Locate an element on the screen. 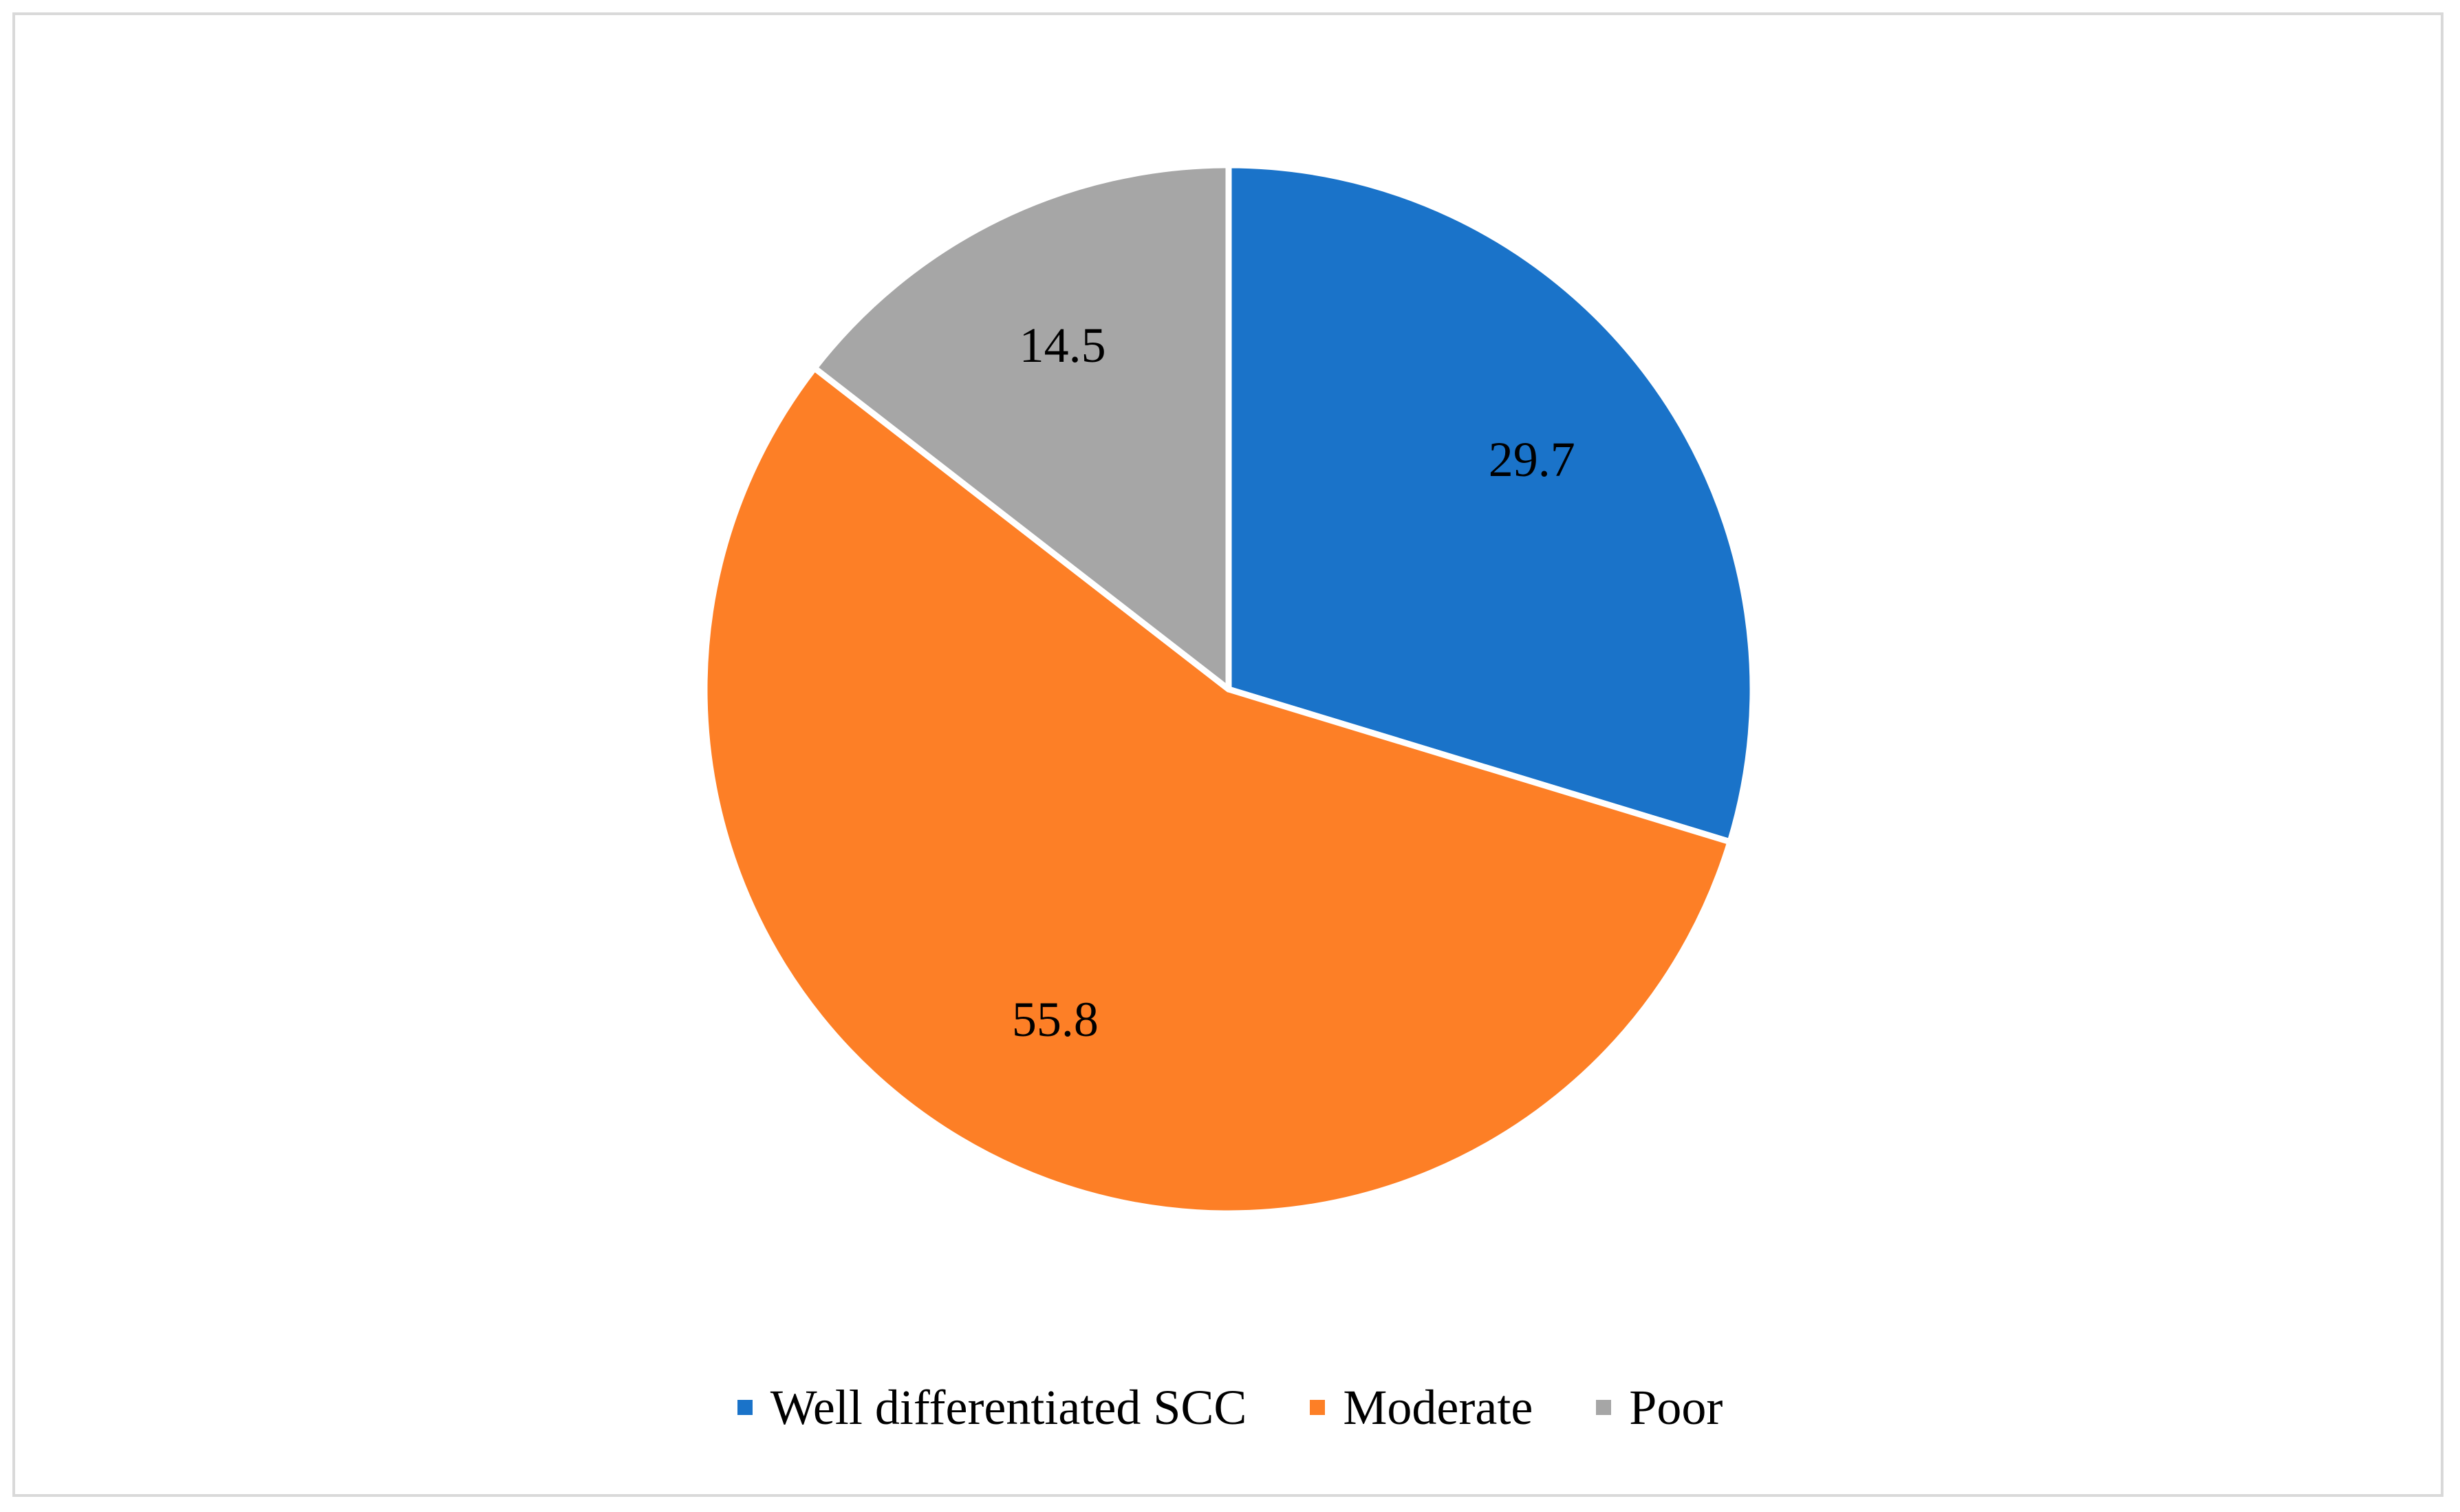 This screenshot has height=1512, width=2460. legend: Well differentiated SCC Moderate Poor is located at coordinates (1230, 1407).